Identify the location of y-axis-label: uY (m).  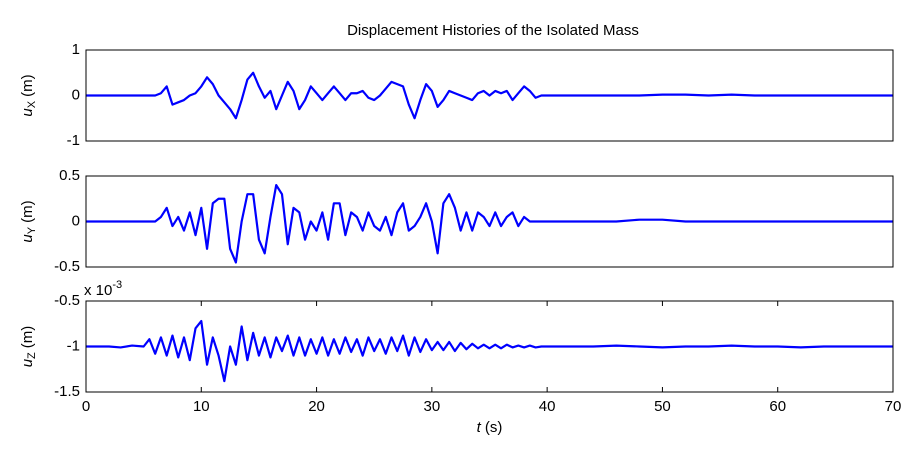
(28, 221).